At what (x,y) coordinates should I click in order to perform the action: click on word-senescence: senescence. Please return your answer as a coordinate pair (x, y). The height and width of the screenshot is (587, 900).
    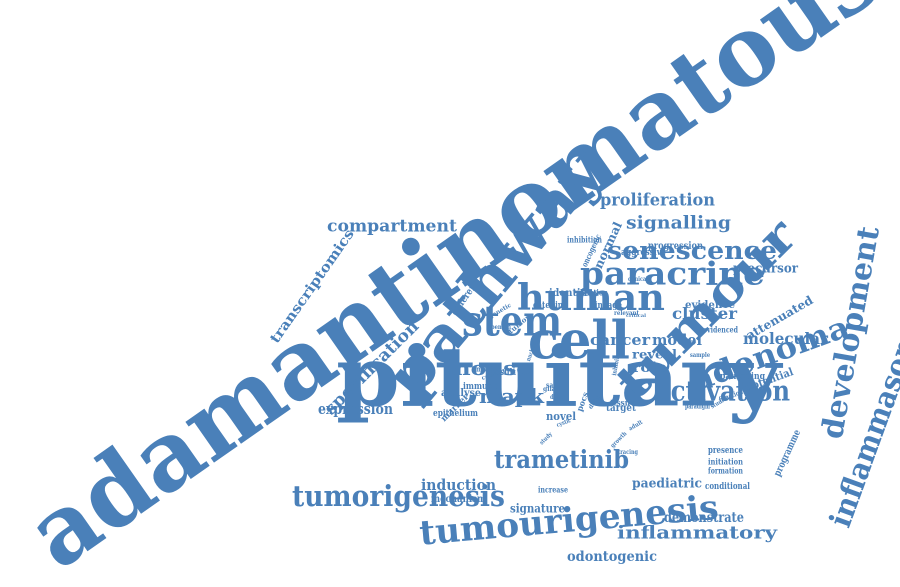
    Looking at the image, I should click on (692, 250).